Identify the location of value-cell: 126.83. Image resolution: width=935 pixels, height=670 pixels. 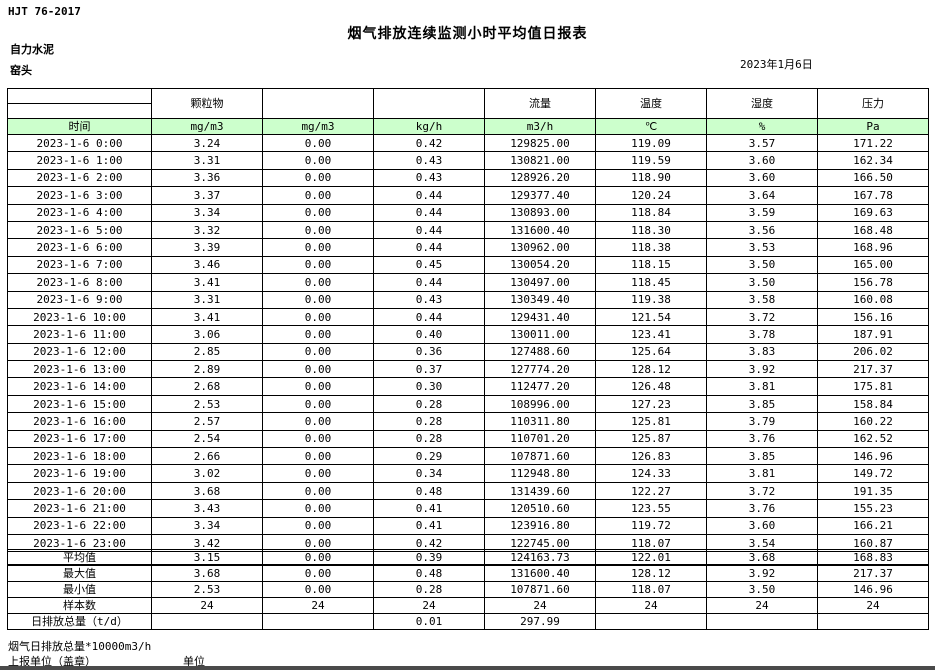
(651, 456).